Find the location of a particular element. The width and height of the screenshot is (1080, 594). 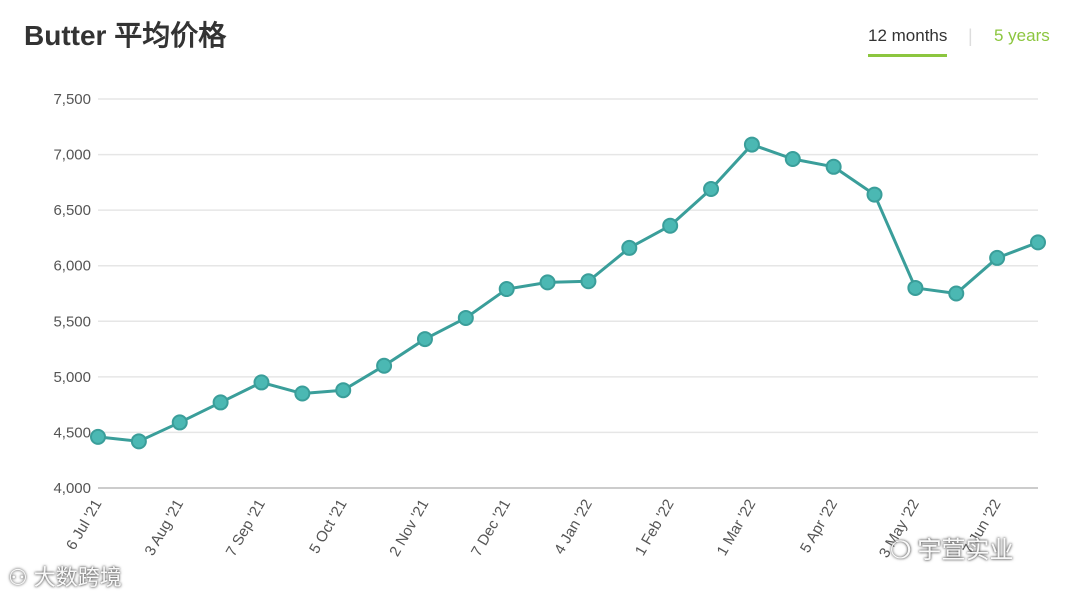

y-tick-label: 4,000 is located at coordinates (72, 488).